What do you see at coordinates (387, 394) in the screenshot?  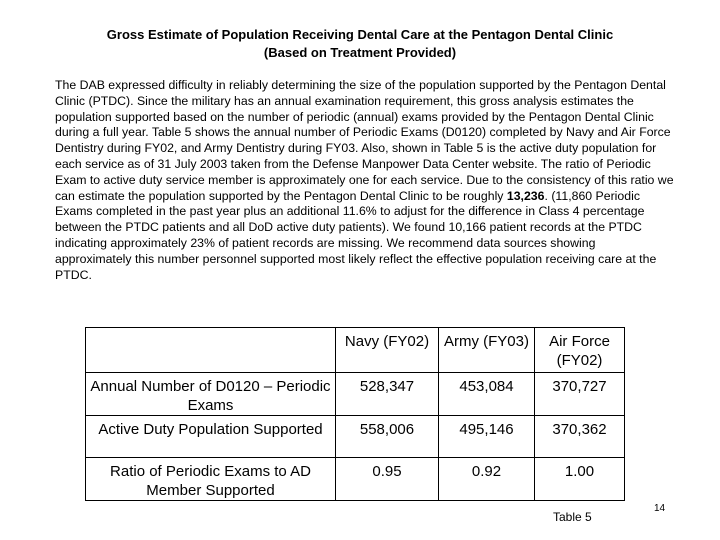 I see `cell-navy: 528,347` at bounding box center [387, 394].